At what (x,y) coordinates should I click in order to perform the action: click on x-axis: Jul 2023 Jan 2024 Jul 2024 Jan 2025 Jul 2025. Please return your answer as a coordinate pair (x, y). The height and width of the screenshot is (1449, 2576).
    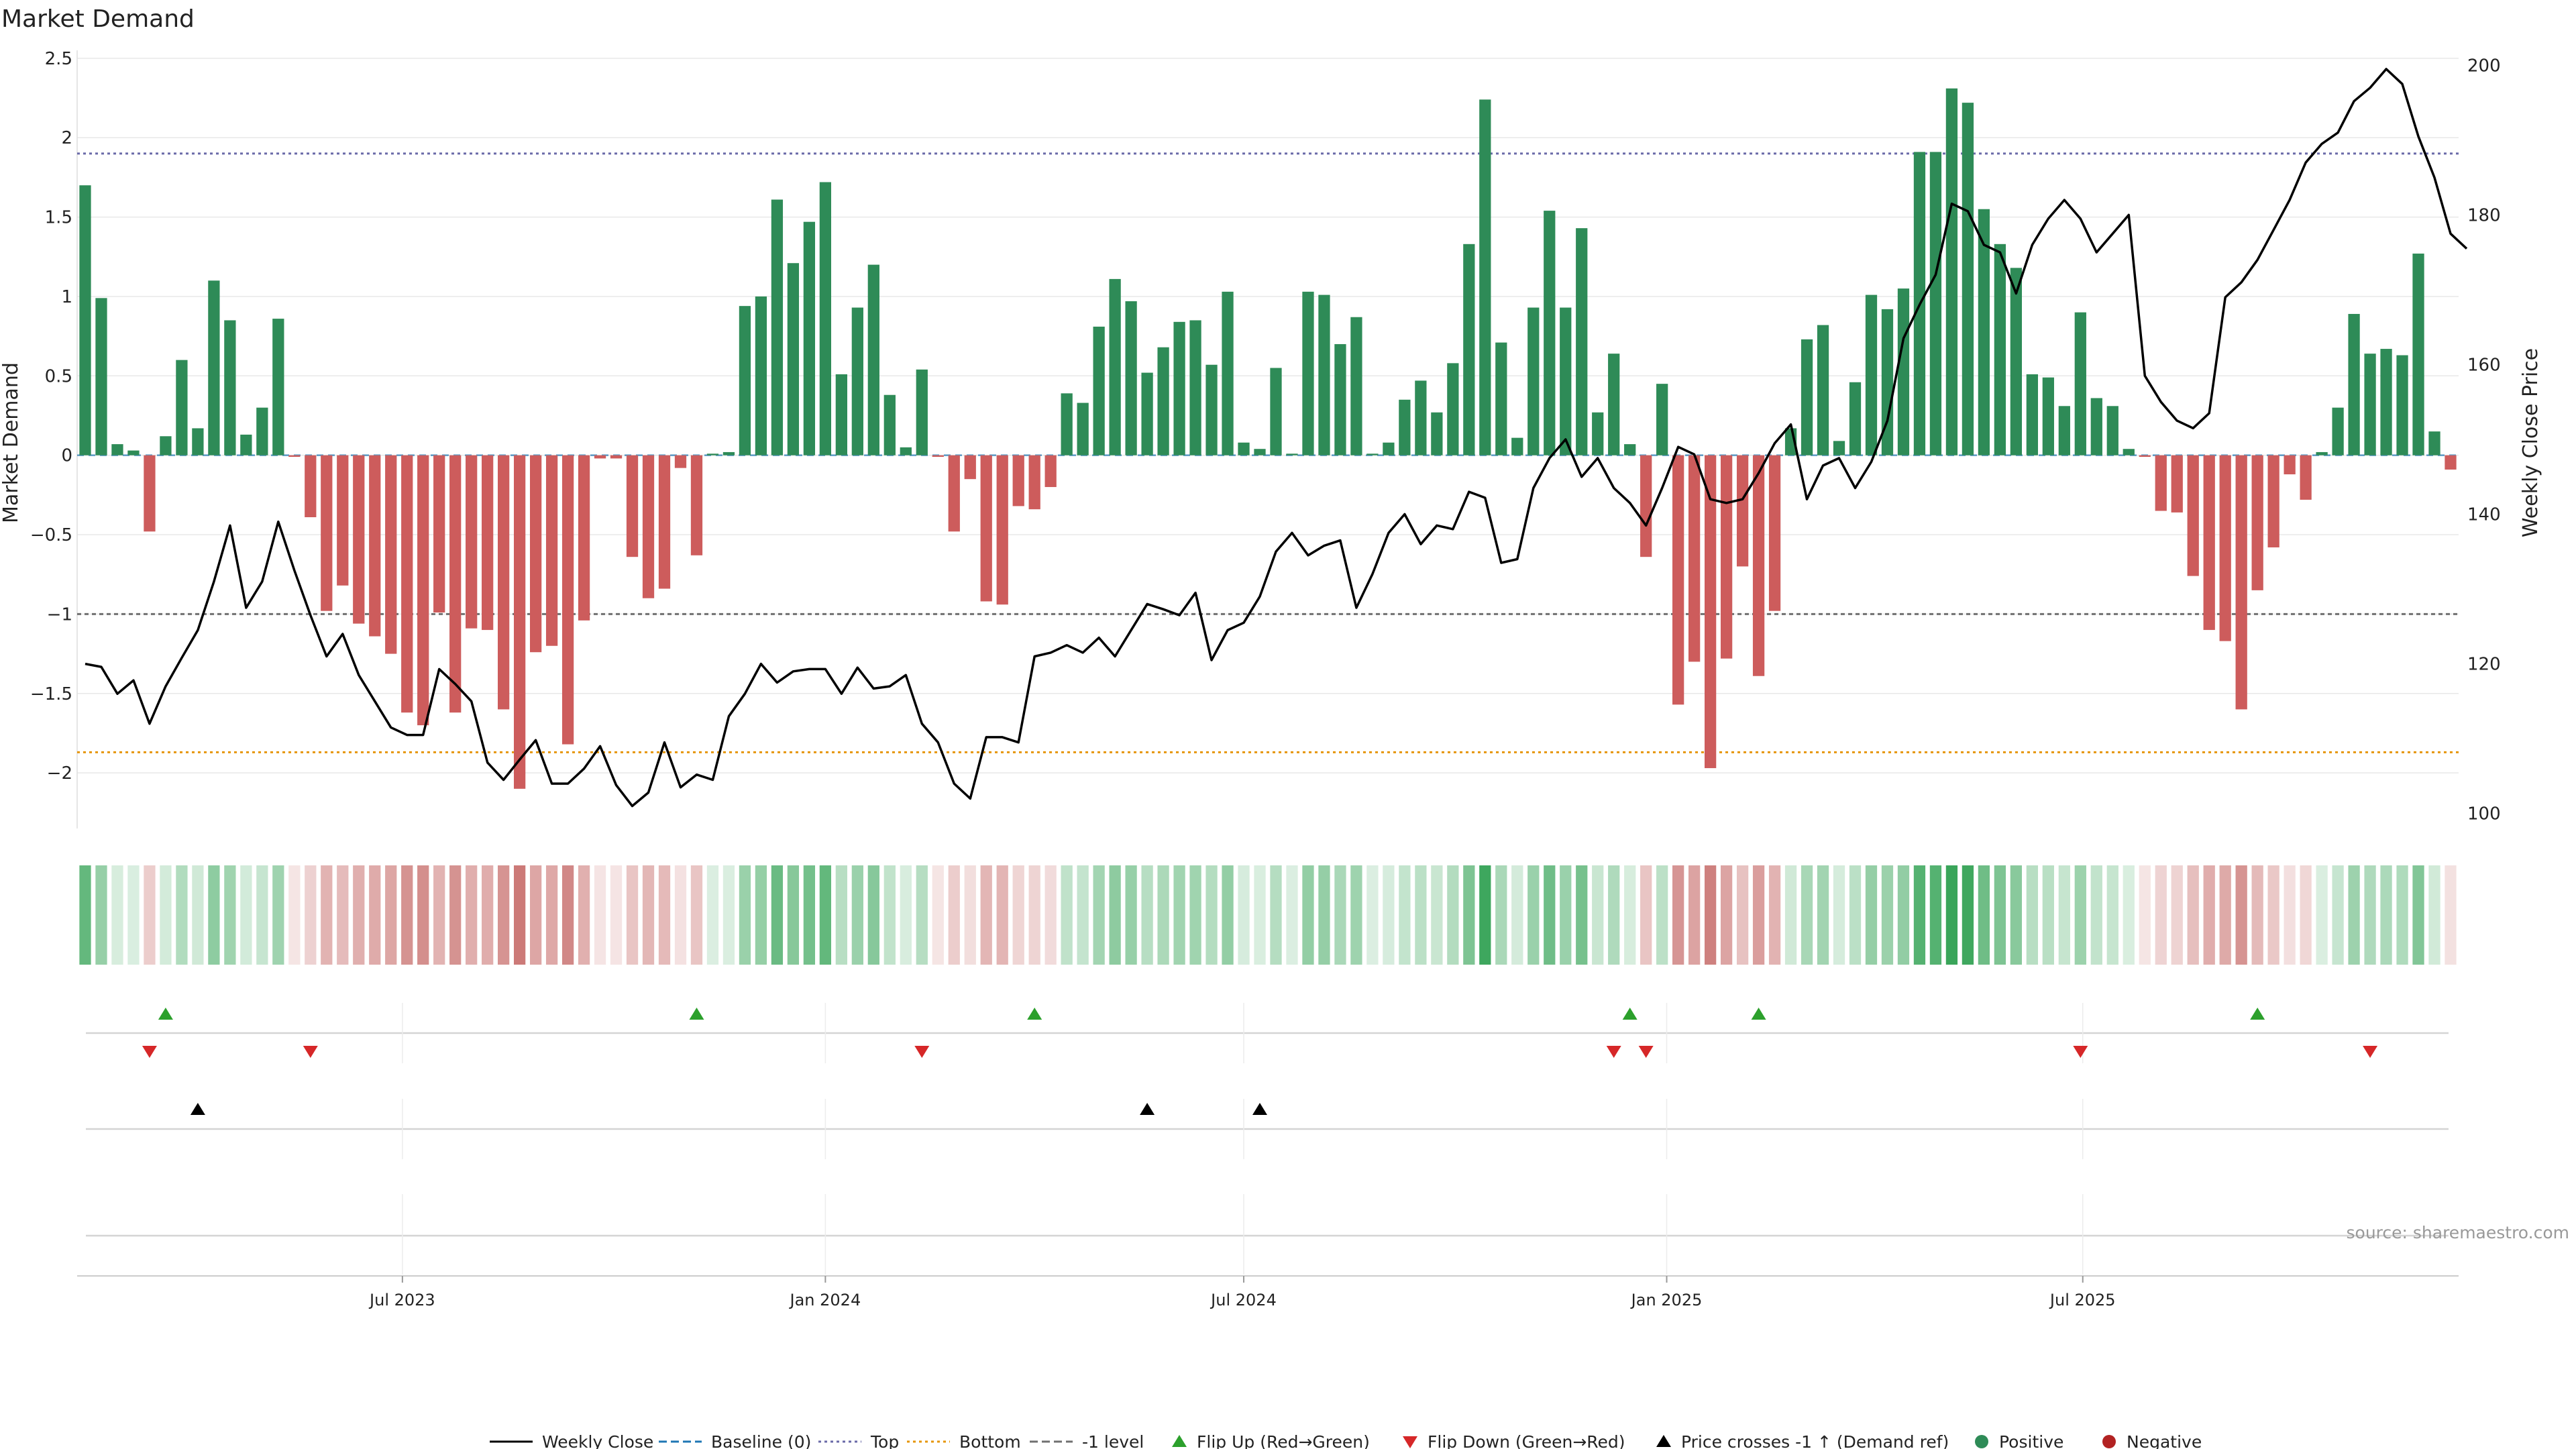
    Looking at the image, I should click on (1268, 1292).